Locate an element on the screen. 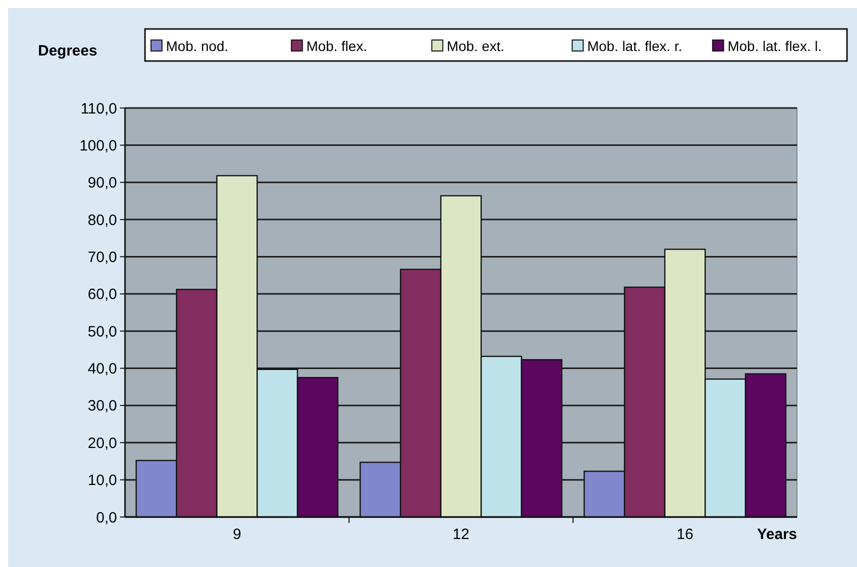 The width and height of the screenshot is (857, 567). y-tick-label: 80,0 is located at coordinates (102, 220).